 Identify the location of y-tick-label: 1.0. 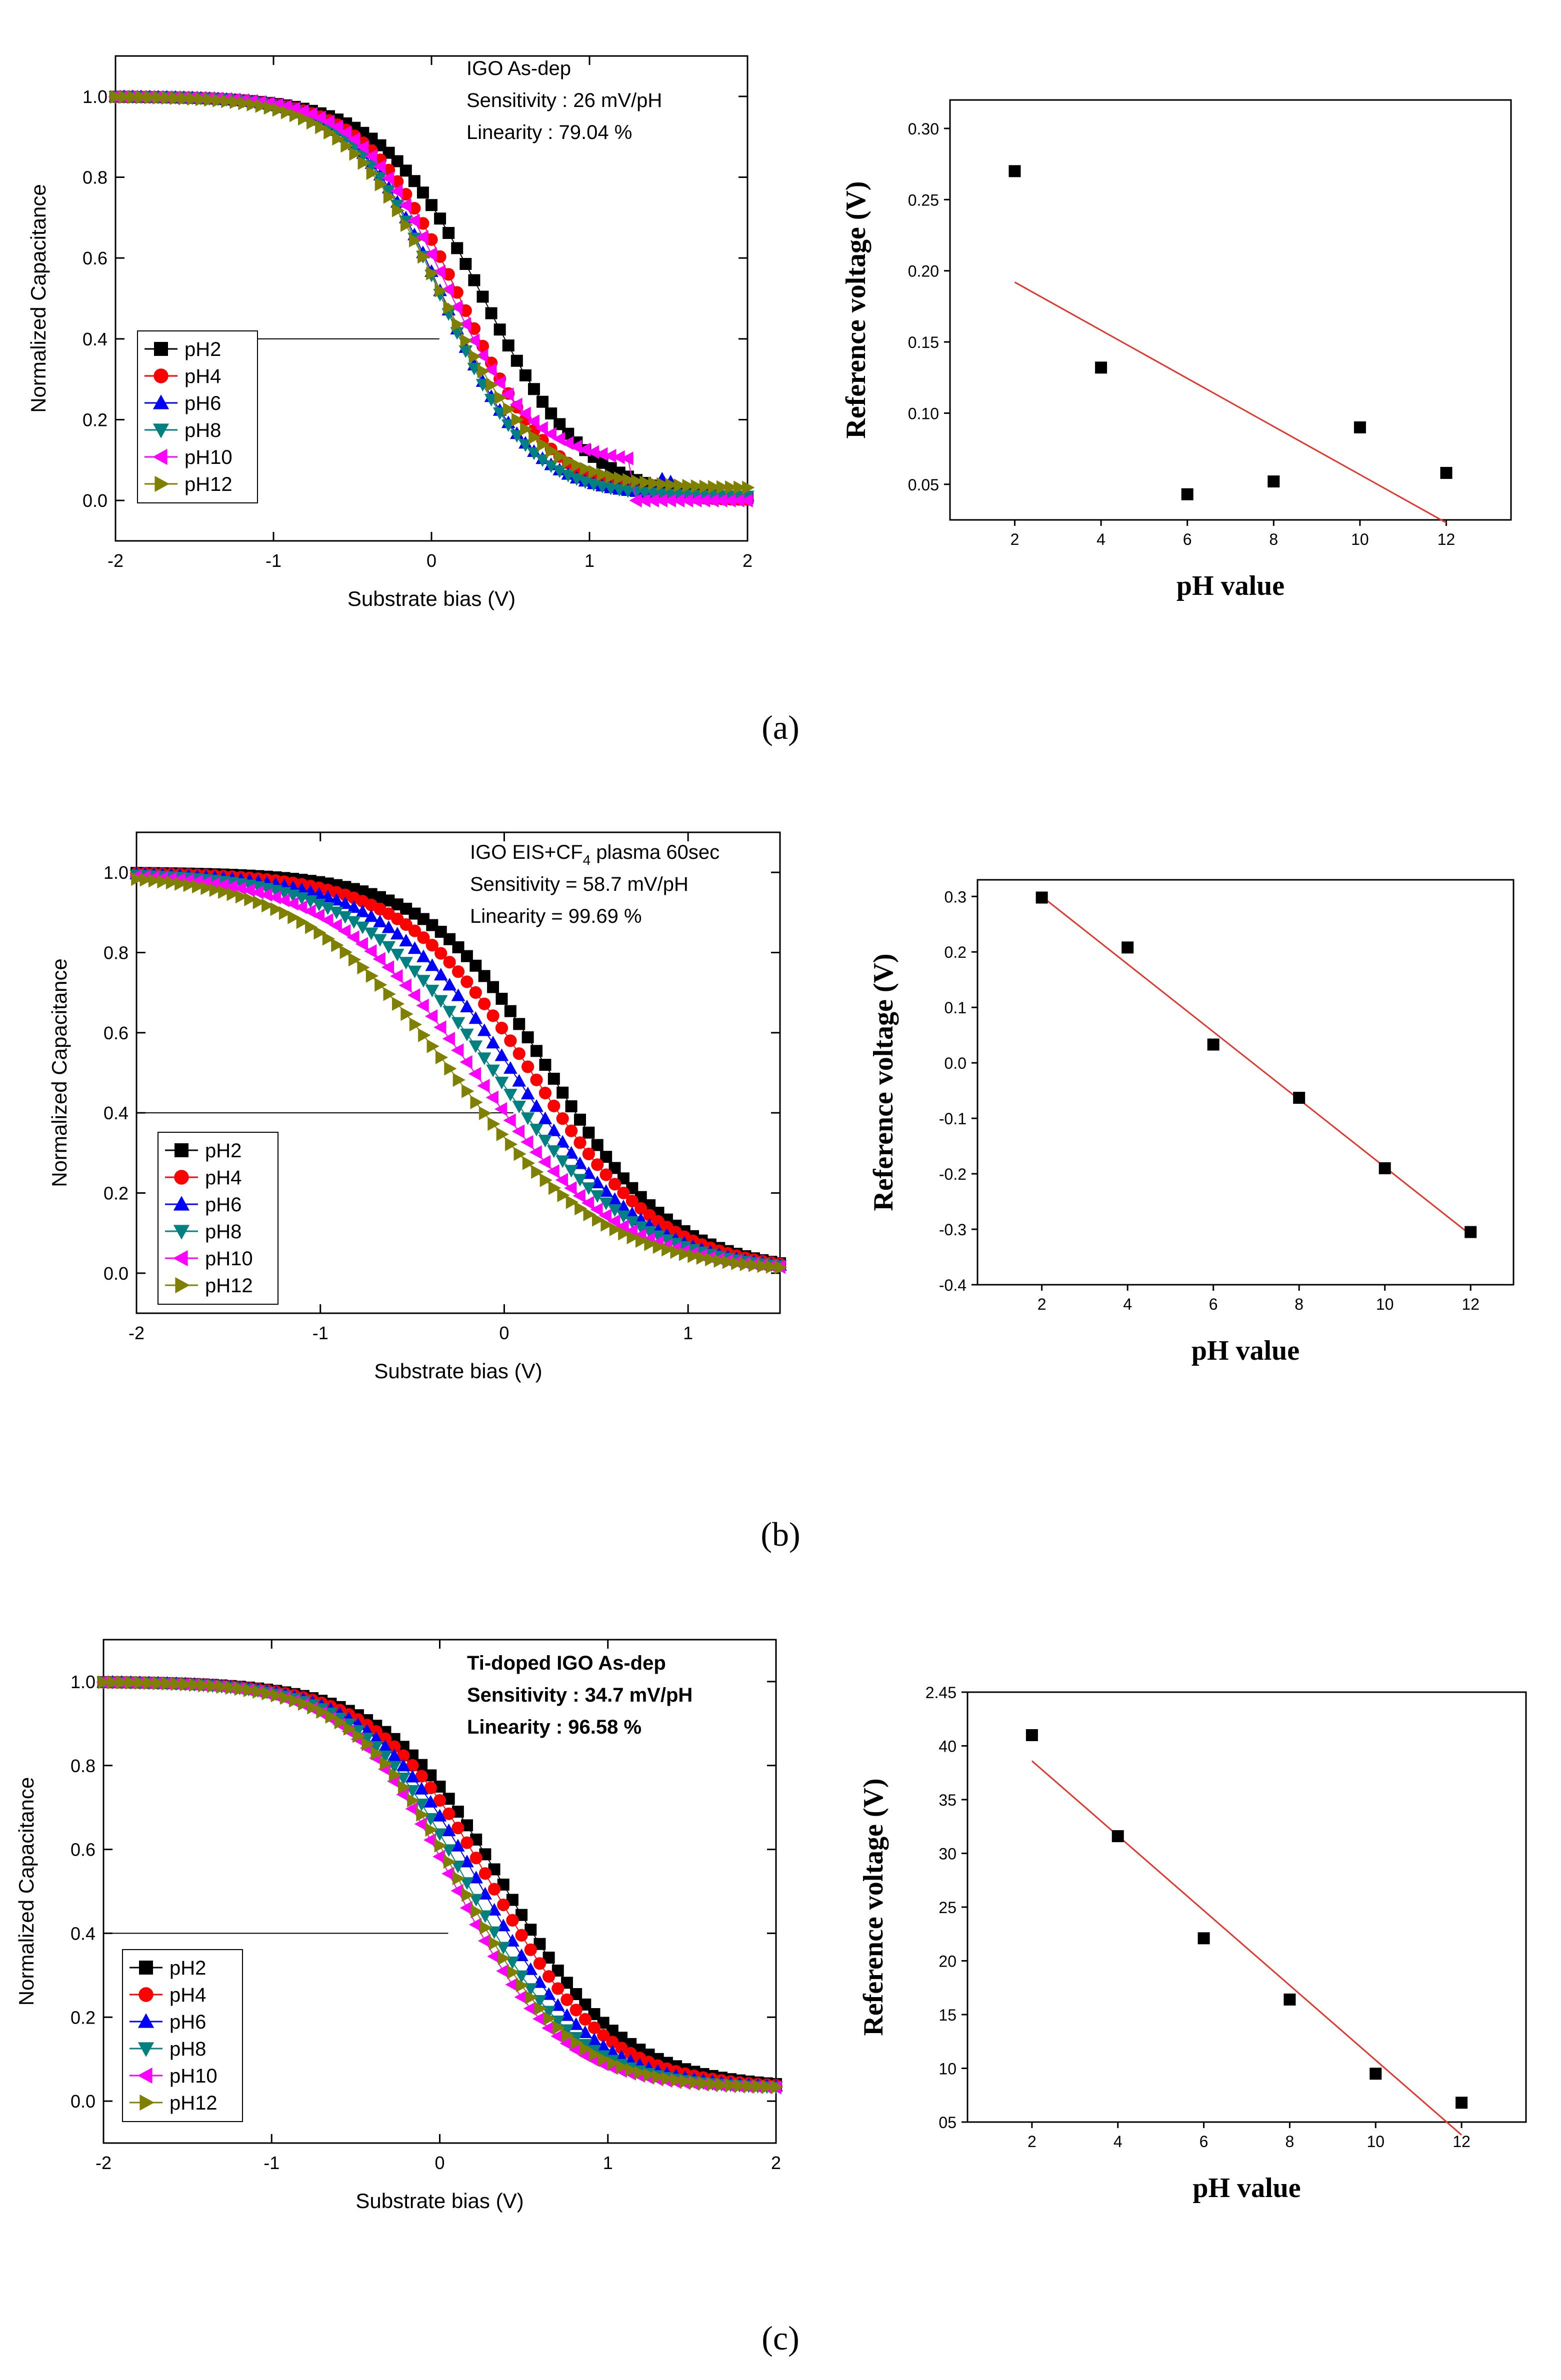
(116, 872).